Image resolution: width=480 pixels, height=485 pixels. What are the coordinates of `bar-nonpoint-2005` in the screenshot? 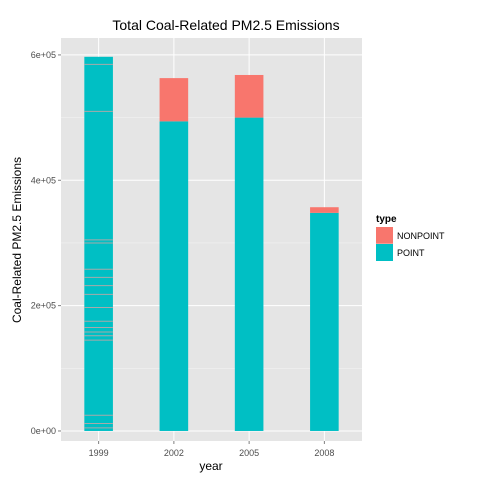 It's located at (249, 96).